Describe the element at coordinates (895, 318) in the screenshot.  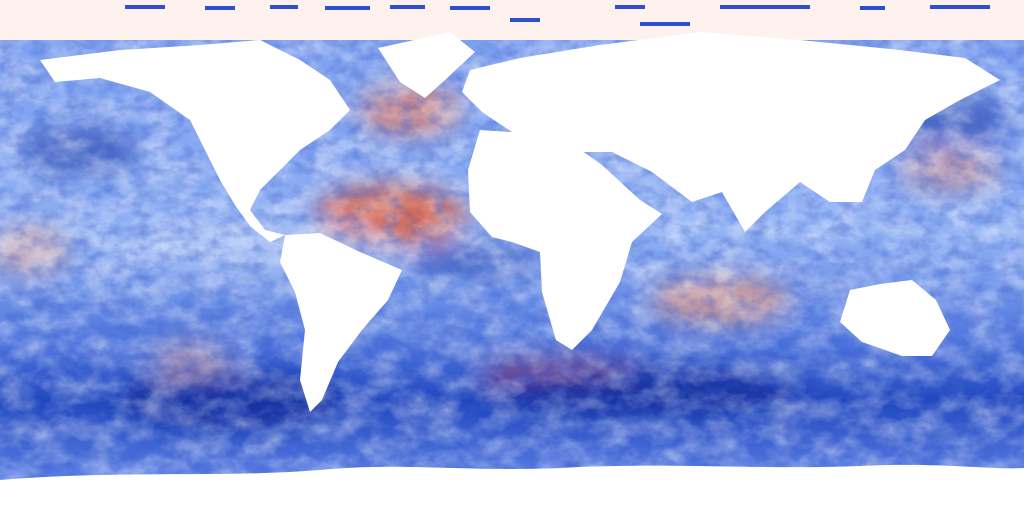
I see `australia` at that location.